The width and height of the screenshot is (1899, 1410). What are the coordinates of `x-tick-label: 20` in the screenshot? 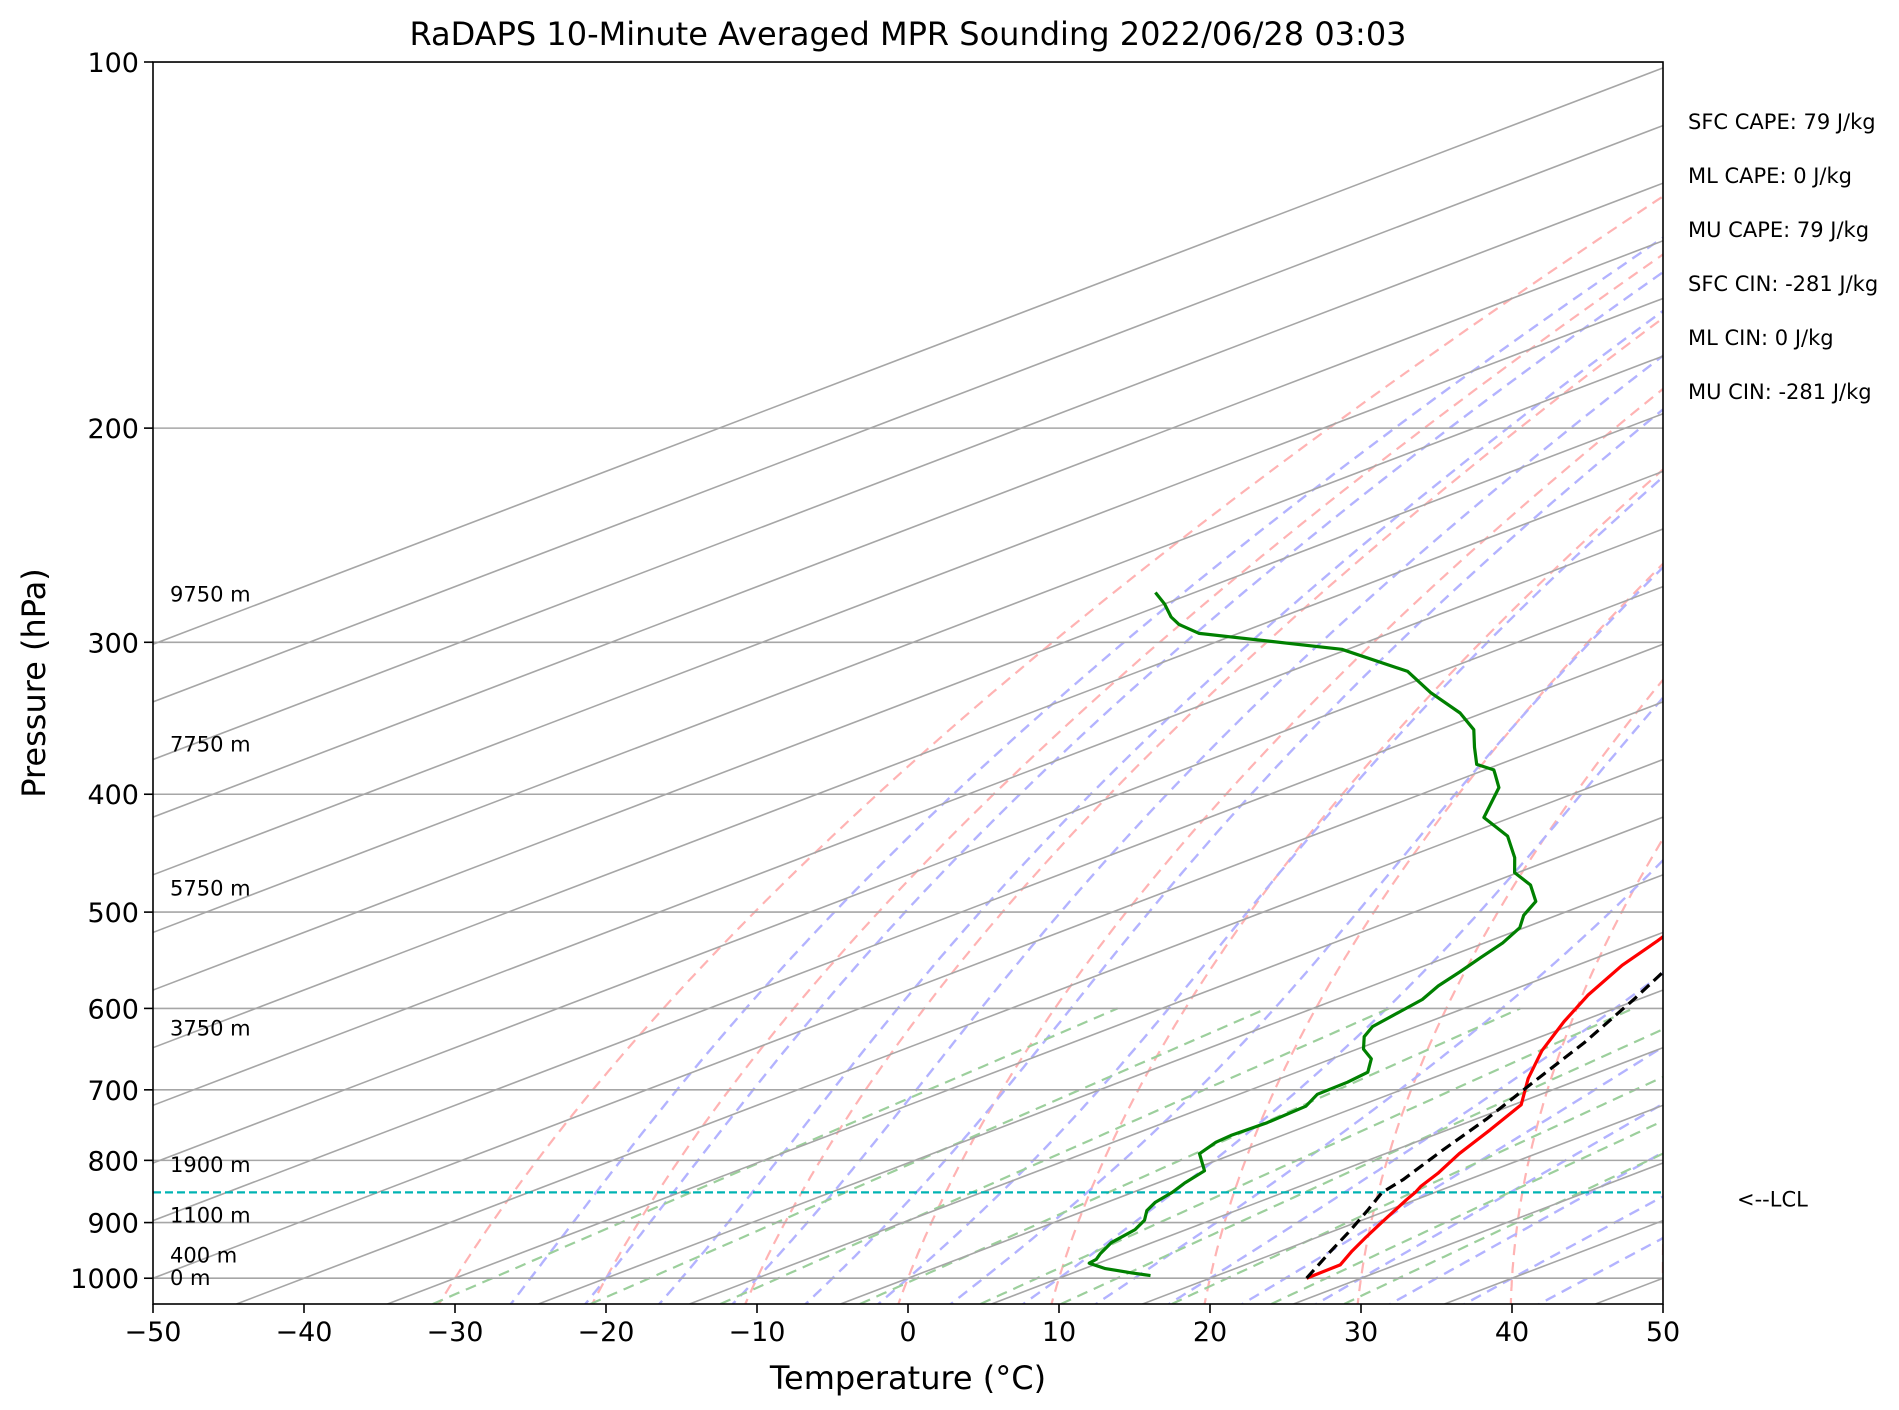 It's located at (1210, 1332).